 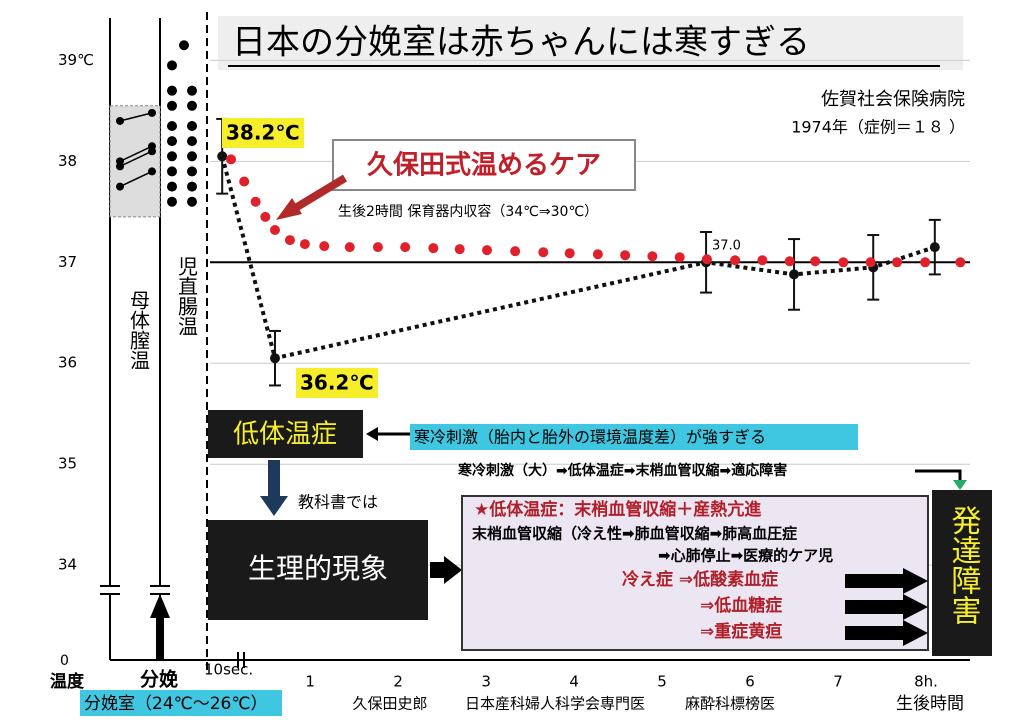 What do you see at coordinates (590, 437) in the screenshot?
I see `annotation: 寒冷刺激（胎内と胎外の環境温度差）が強すぎる` at bounding box center [590, 437].